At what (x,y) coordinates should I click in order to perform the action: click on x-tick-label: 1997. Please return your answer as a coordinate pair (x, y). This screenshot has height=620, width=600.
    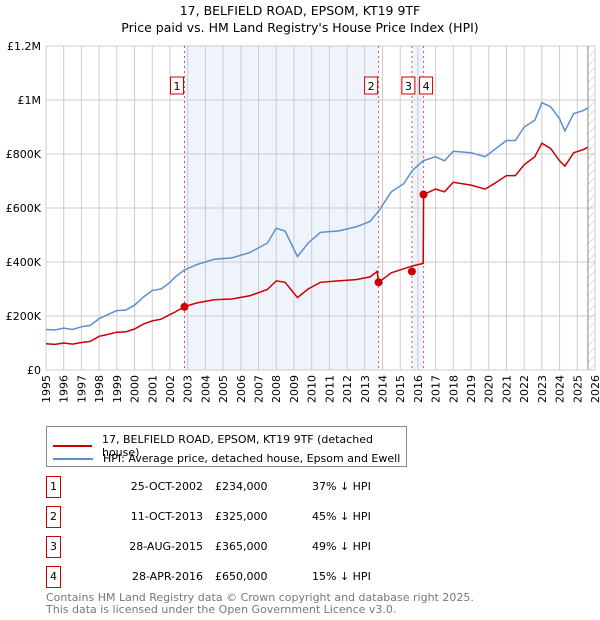
    Looking at the image, I should click on (81, 389).